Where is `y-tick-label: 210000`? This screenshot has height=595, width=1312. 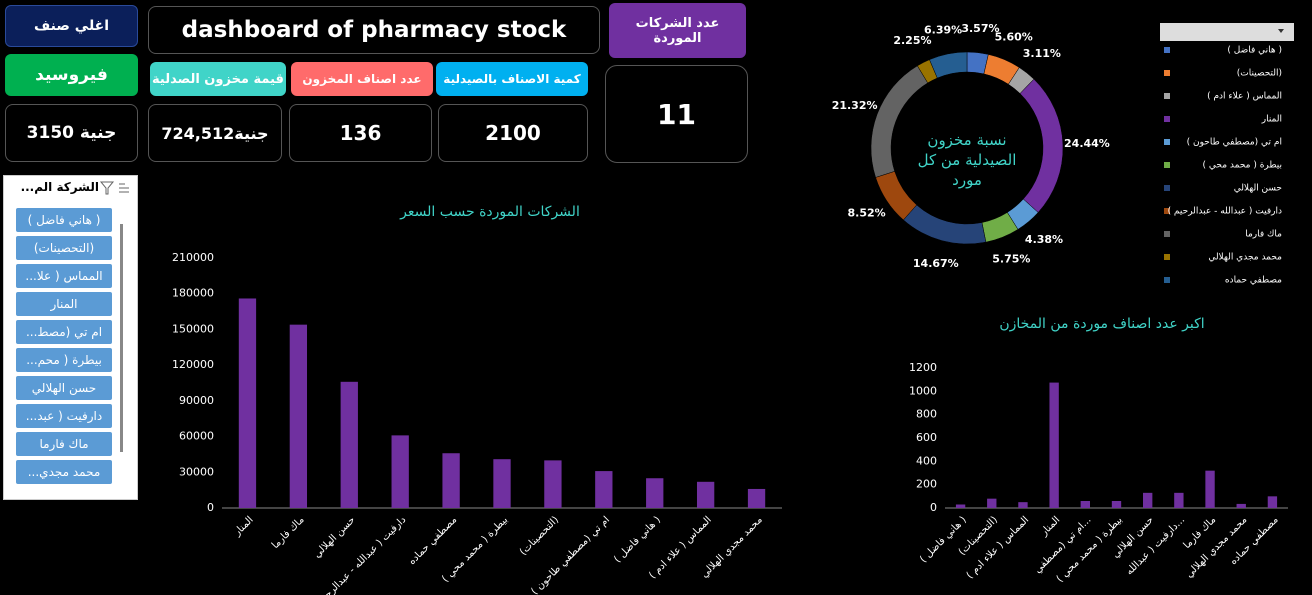
y-tick-label: 210000 is located at coordinates (193, 257).